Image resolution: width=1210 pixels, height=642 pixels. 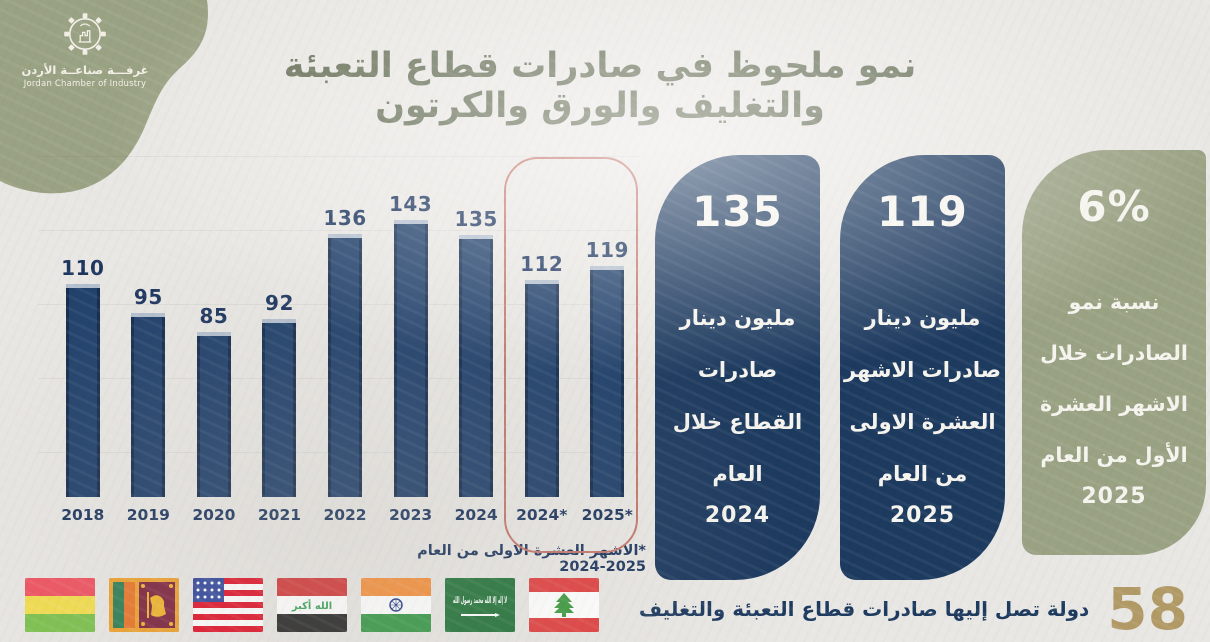 I want to click on flag-iraq: الله أكبر, so click(x=312, y=605).